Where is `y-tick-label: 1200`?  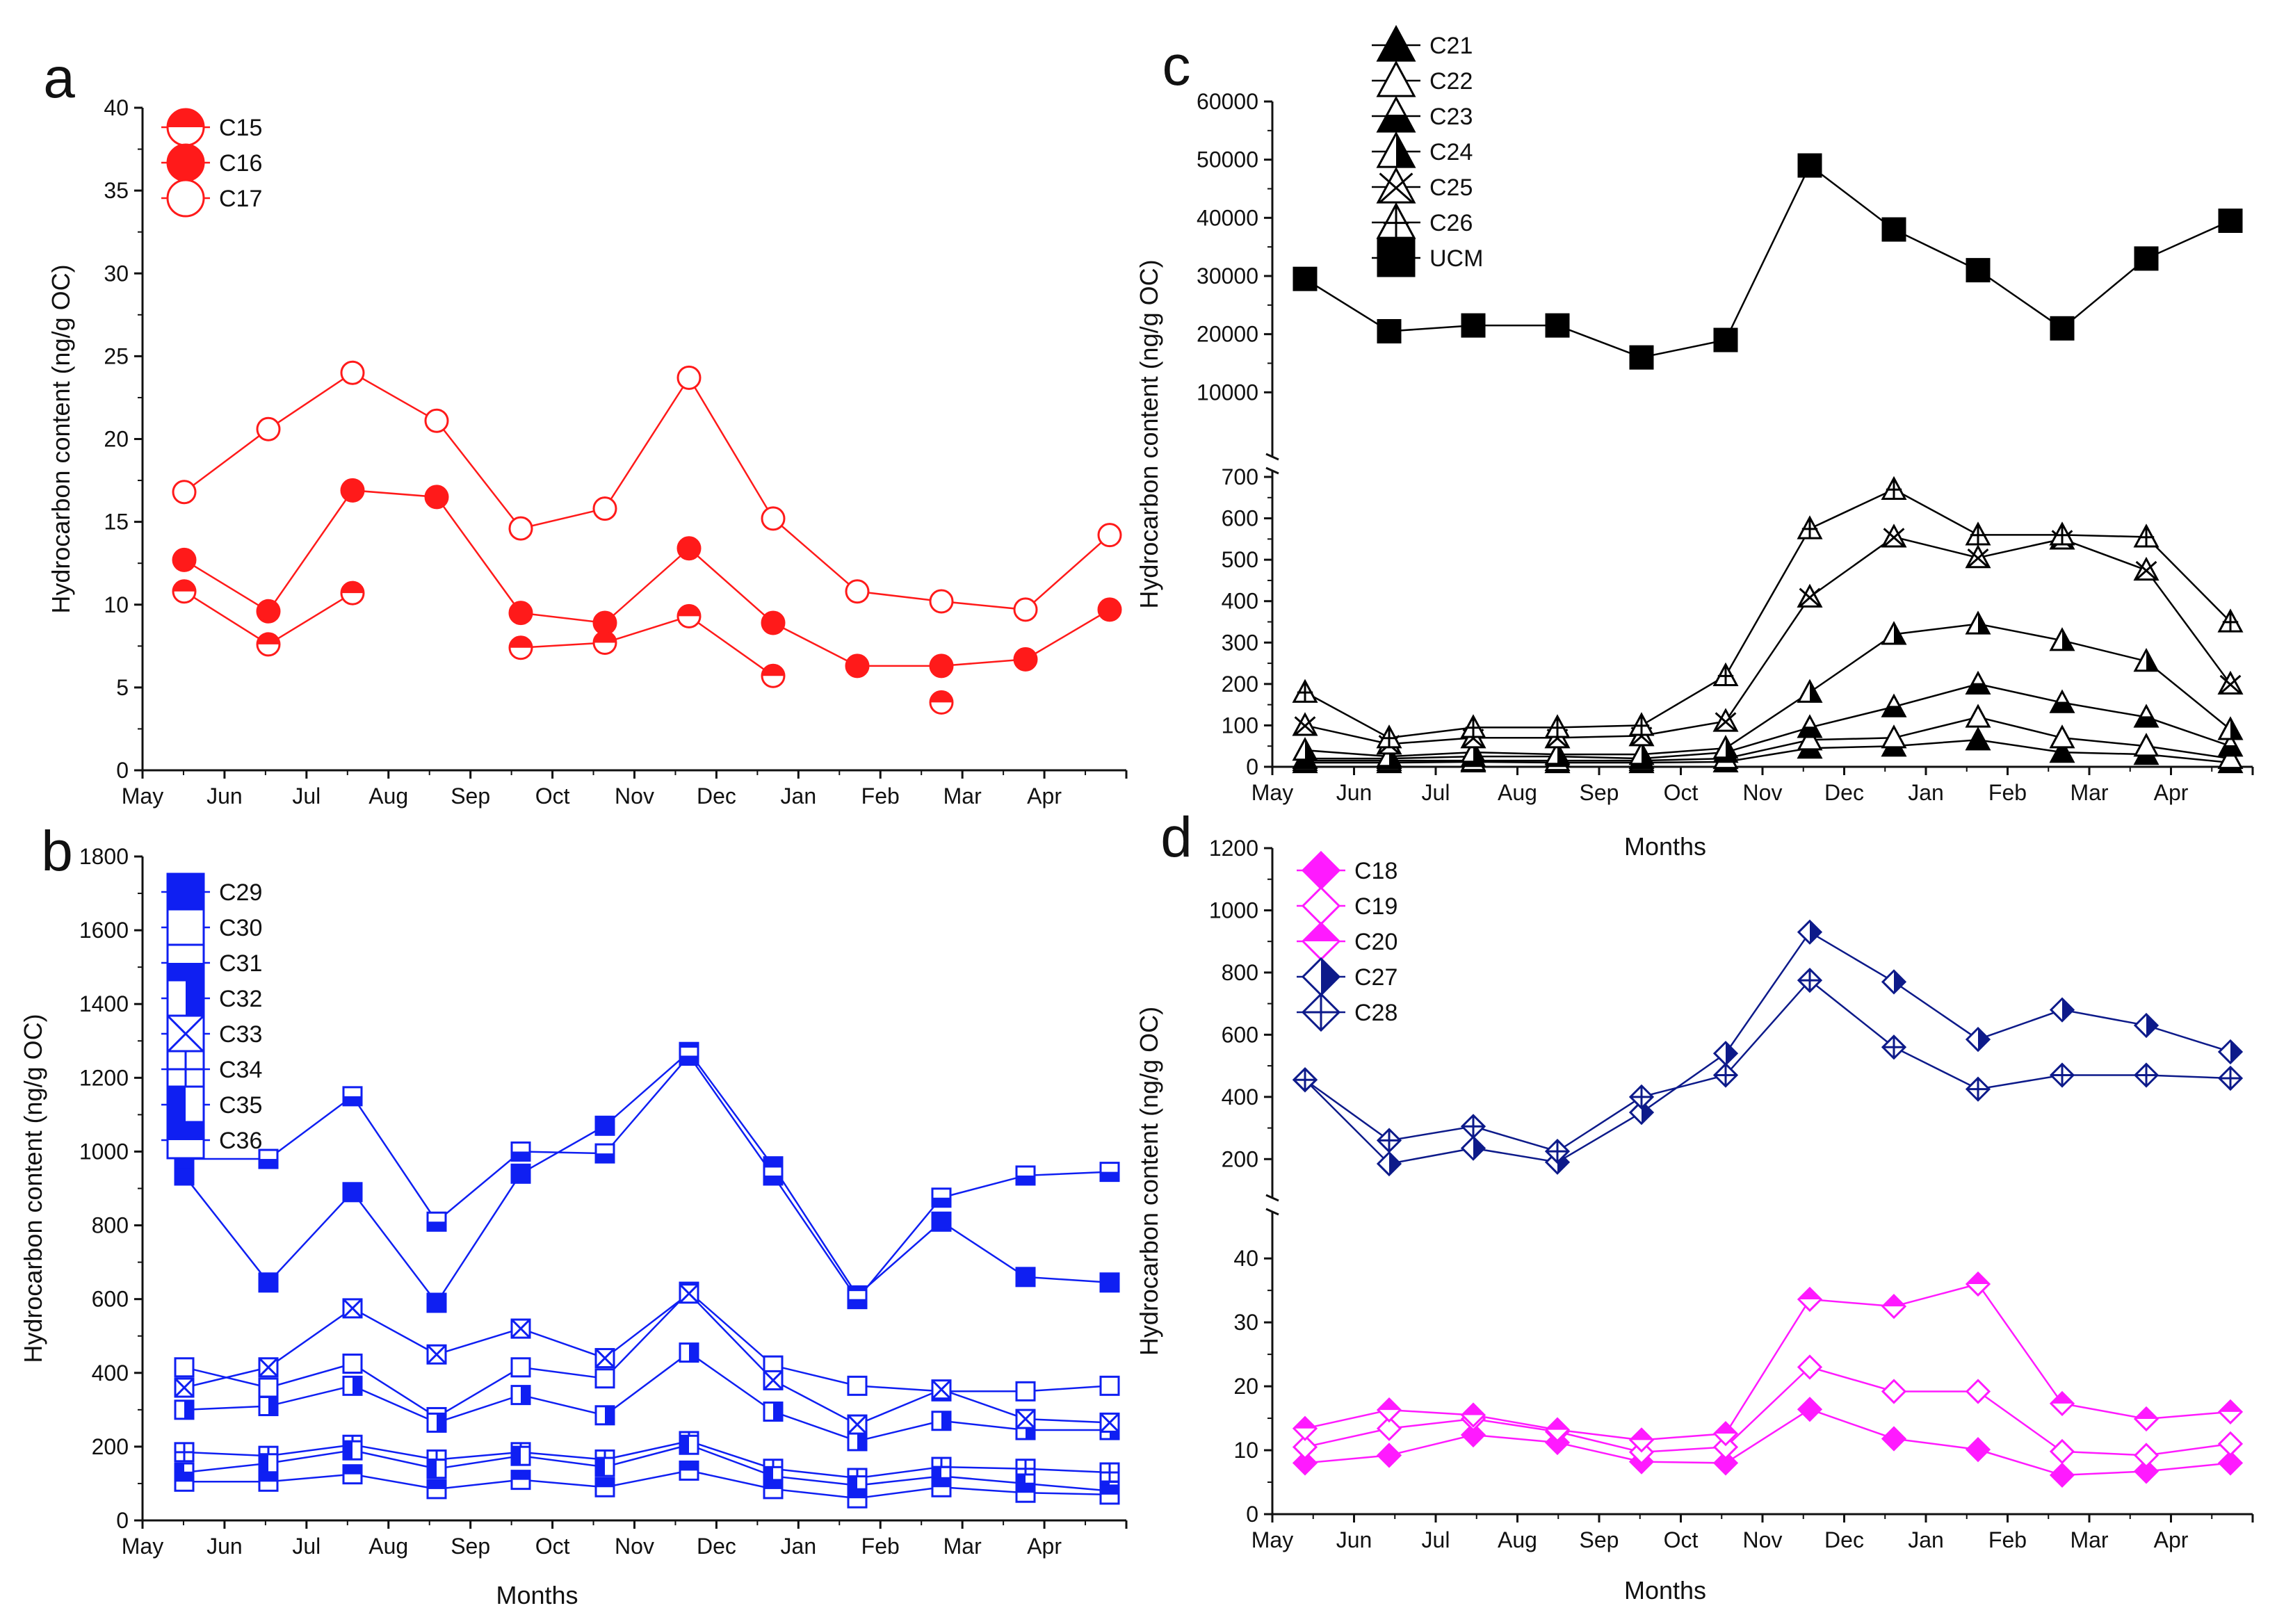
y-tick-label: 1200 is located at coordinates (104, 1077).